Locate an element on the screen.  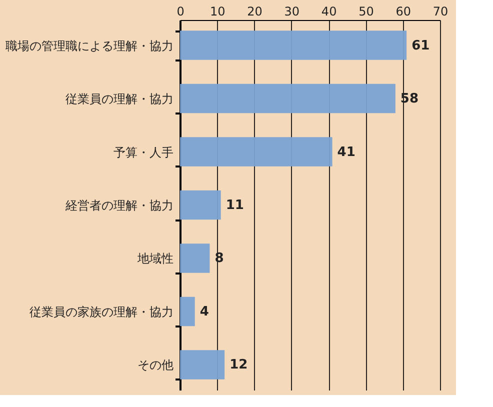
y-tick-label: 職場の管理職による理解・協力 is located at coordinates (90, 45).